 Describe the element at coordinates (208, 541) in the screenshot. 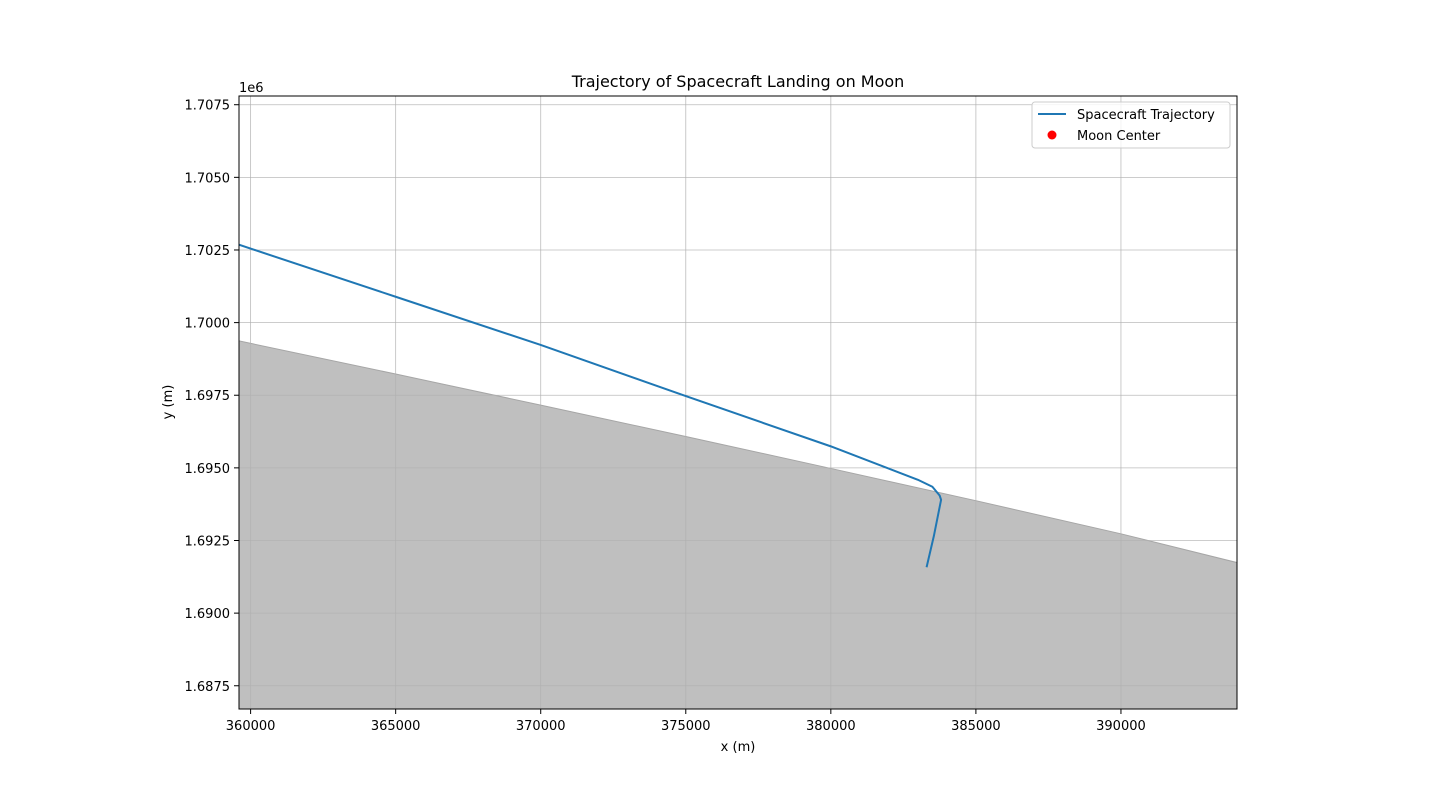

I see `y-tick-label: 1.6925` at that location.